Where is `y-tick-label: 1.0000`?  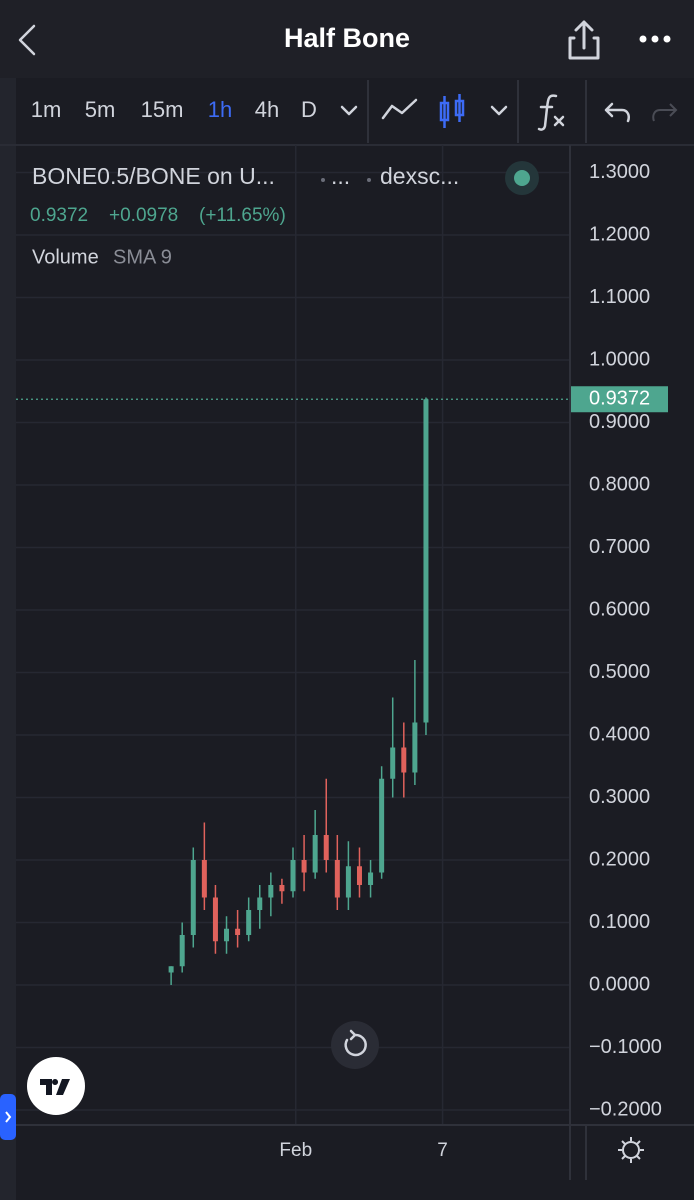
y-tick-label: 1.0000 is located at coordinates (619, 359).